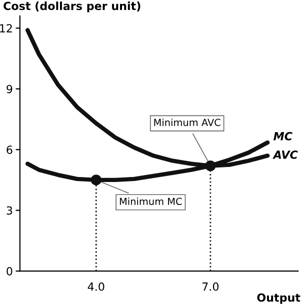  What do you see at coordinates (72, 7) in the screenshot?
I see `y-axis-title: Cost (dollars per unit)` at bounding box center [72, 7].